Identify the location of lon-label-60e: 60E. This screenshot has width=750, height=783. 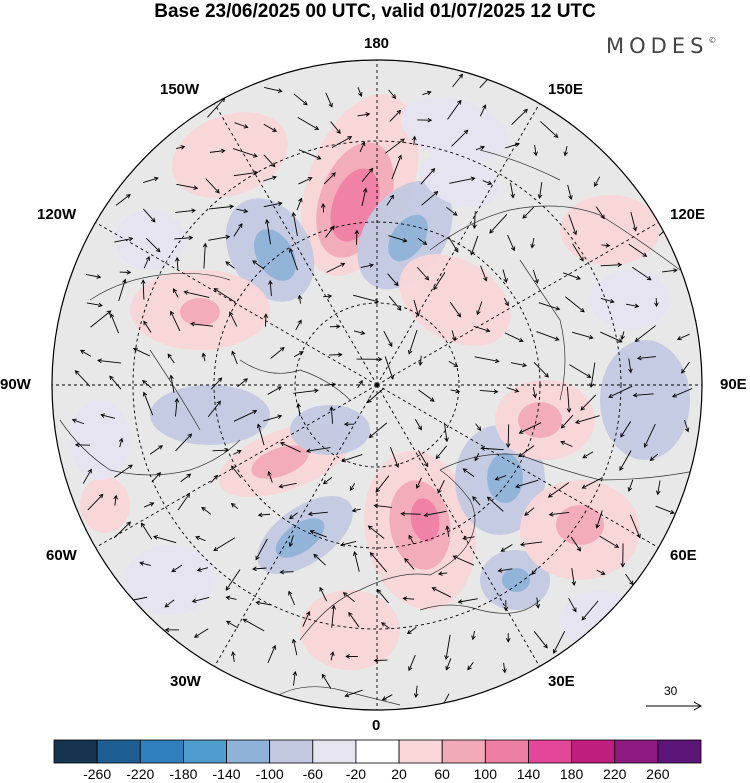
(683, 555).